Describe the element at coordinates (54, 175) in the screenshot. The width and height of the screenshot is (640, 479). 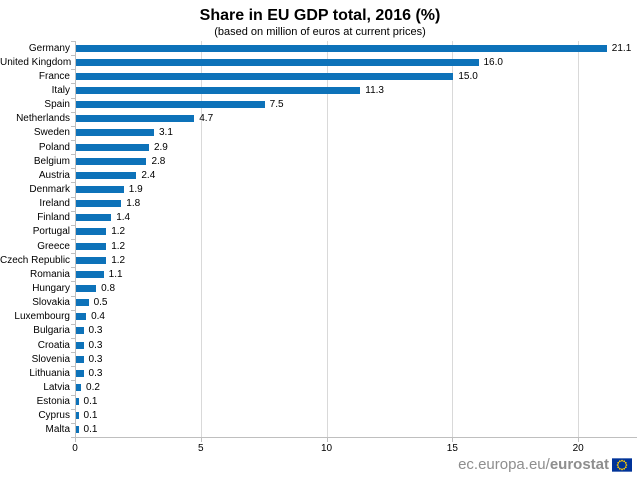
I see `category-label: Austria` at that location.